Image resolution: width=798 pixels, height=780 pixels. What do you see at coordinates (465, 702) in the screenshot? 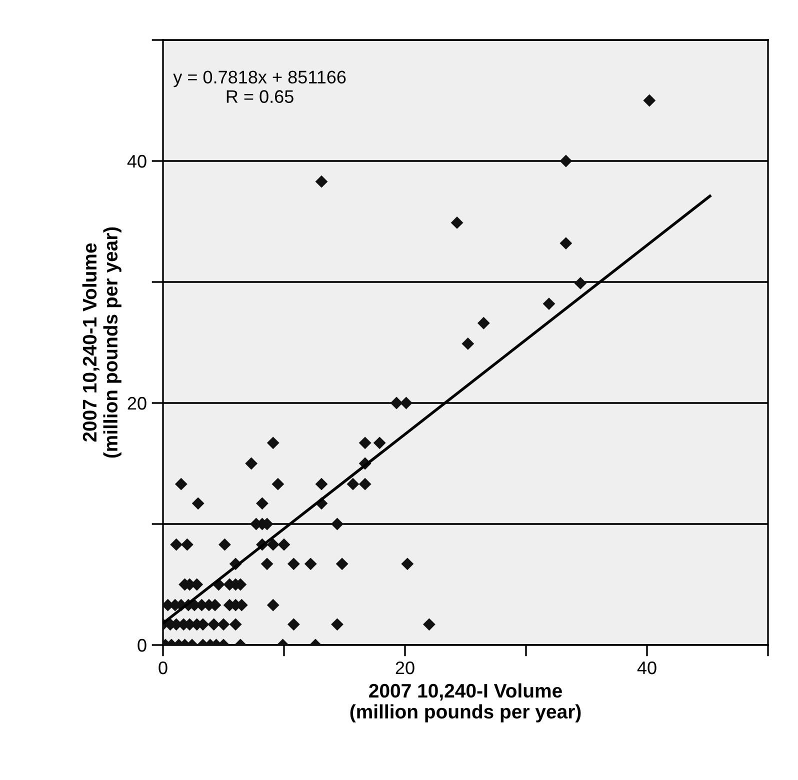
I see `x-axis-title: 2007 10,240-I Volume (million pounds per year)` at bounding box center [465, 702].